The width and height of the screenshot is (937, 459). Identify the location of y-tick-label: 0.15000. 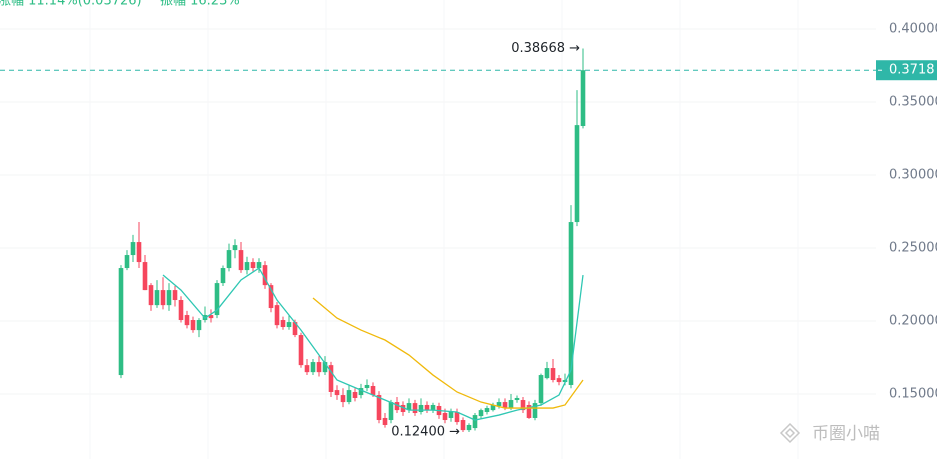
(913, 394).